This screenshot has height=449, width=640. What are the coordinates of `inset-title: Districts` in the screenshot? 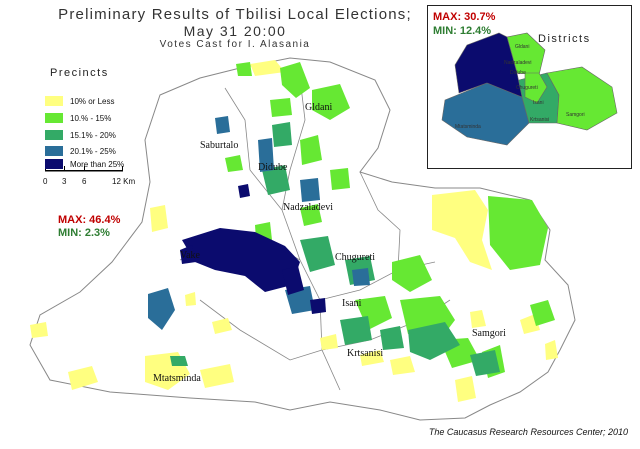 It's located at (564, 39).